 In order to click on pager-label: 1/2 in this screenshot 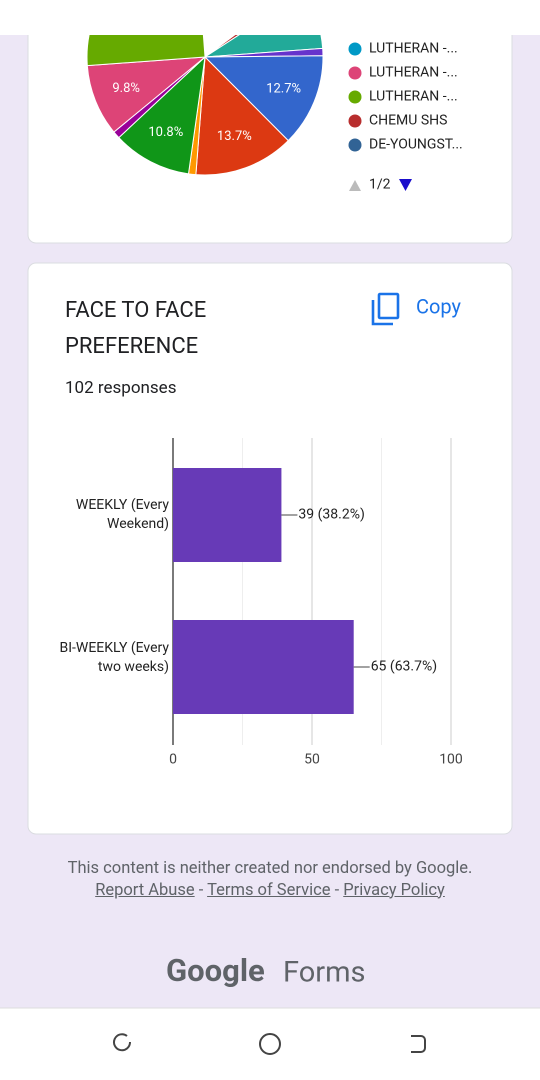, I will do `click(380, 185)`.